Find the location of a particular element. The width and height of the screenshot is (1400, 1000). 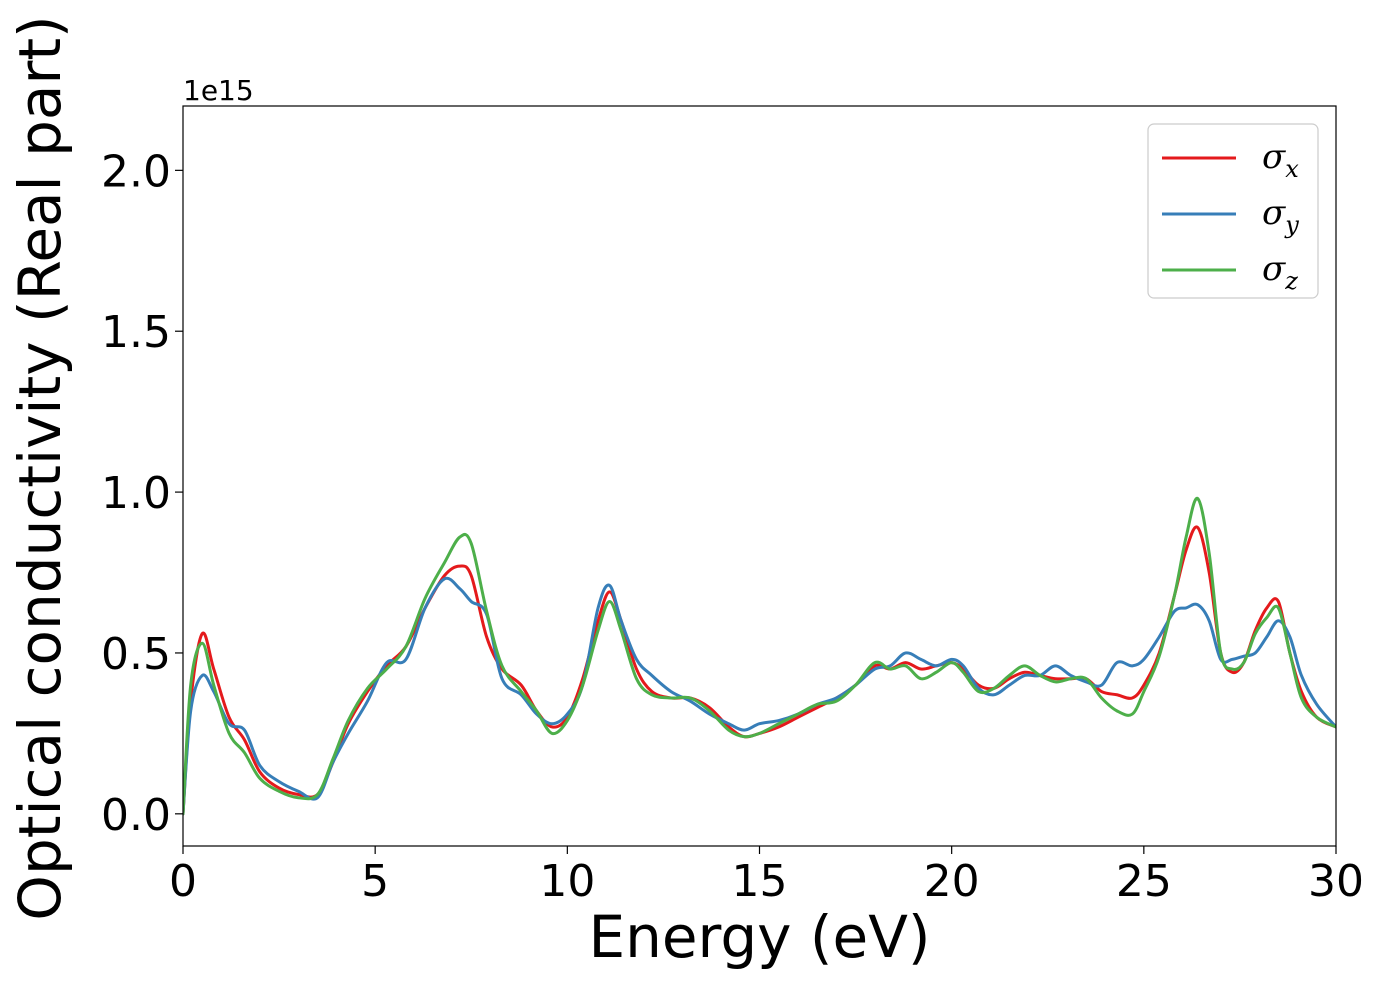

x-axis-title: Energy (eV) is located at coordinates (759, 937).